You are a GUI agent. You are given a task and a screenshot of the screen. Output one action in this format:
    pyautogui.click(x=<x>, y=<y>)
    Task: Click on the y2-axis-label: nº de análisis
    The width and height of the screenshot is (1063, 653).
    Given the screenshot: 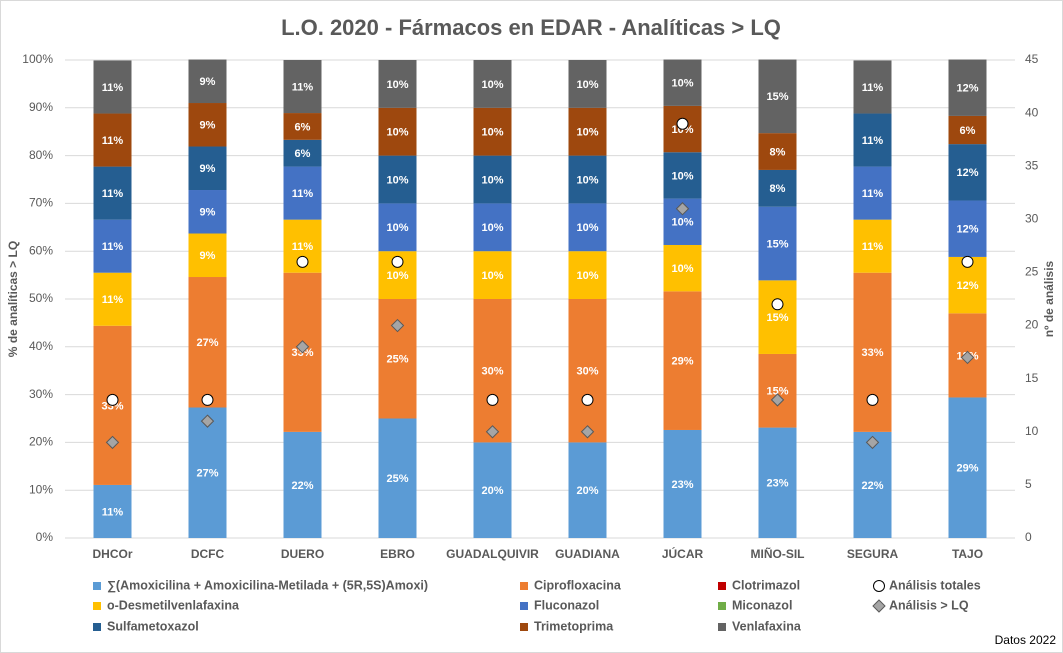 What is the action you would take?
    pyautogui.click(x=1049, y=298)
    